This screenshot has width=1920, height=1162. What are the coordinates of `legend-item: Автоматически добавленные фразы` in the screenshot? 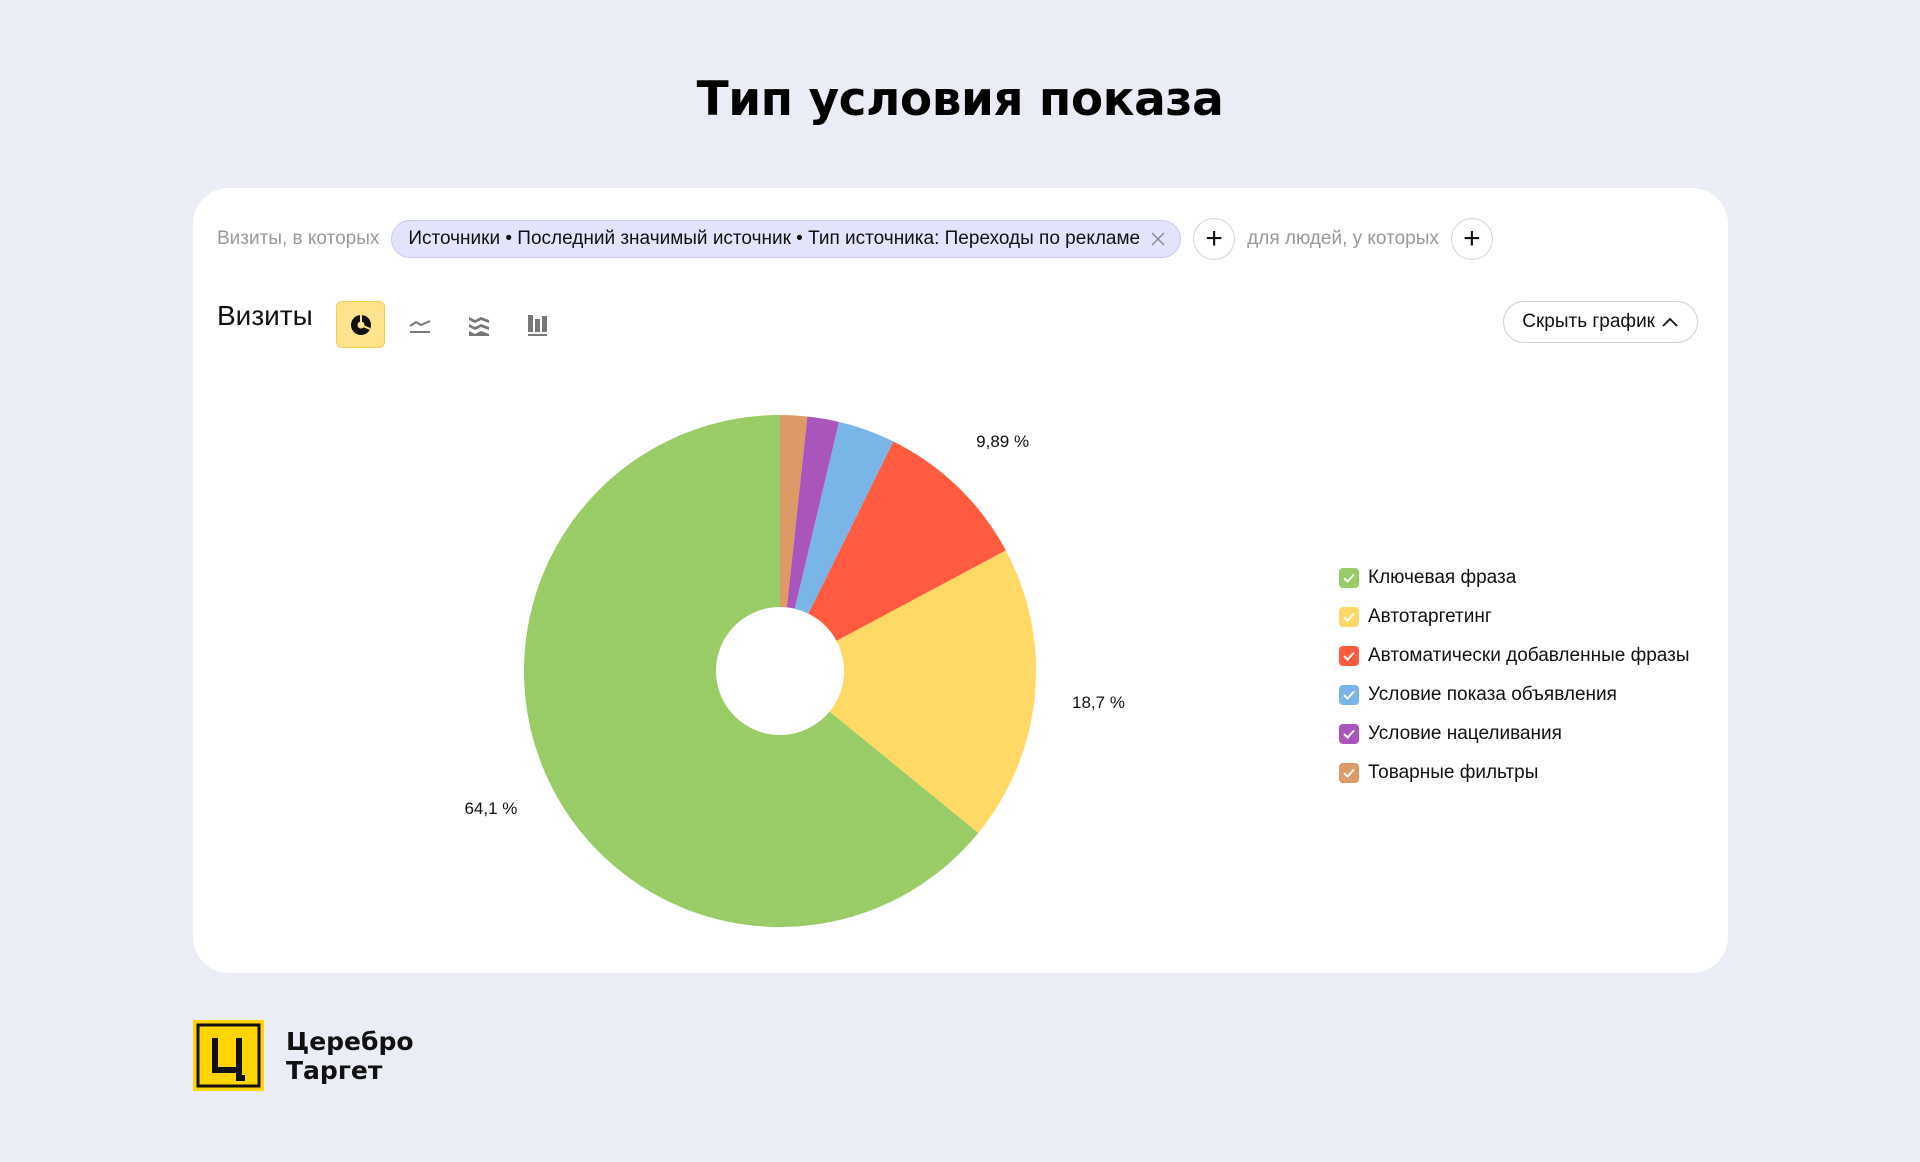 It's located at (1514, 656).